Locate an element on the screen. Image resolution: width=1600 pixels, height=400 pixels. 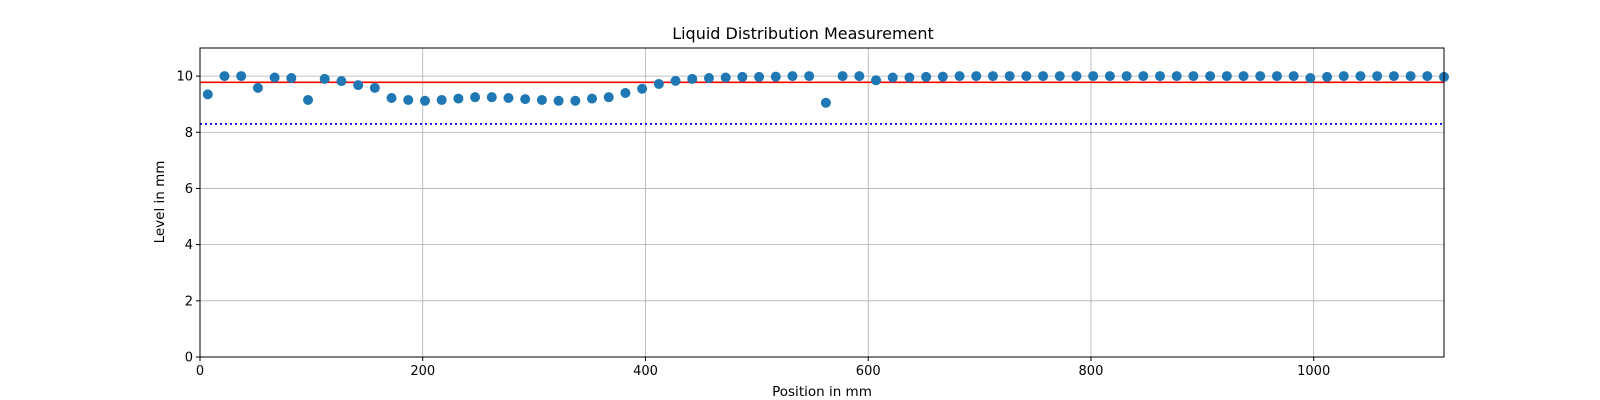
data-points is located at coordinates (825, 89).